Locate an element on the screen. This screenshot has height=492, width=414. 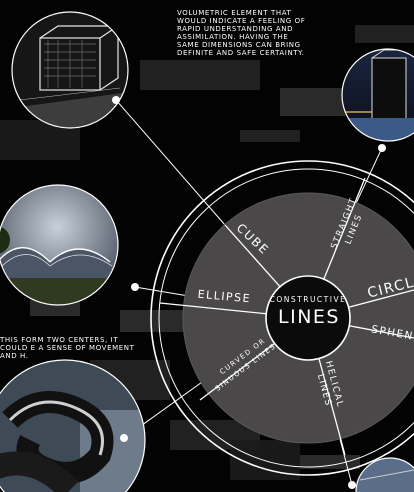
center-subtitle: LINES is located at coordinates (309, 317).